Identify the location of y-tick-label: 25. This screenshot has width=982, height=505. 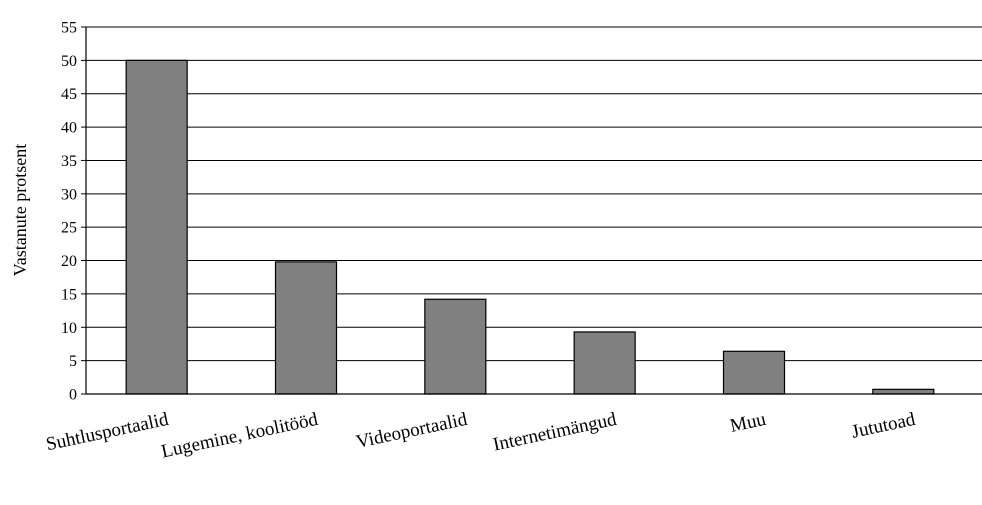
(69, 228).